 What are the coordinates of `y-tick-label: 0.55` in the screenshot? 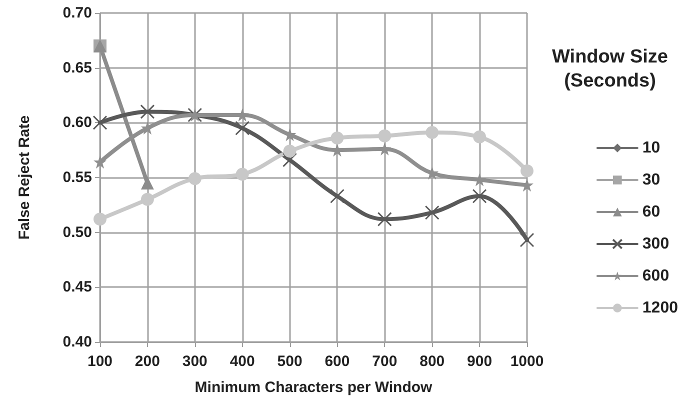 It's located at (77, 177).